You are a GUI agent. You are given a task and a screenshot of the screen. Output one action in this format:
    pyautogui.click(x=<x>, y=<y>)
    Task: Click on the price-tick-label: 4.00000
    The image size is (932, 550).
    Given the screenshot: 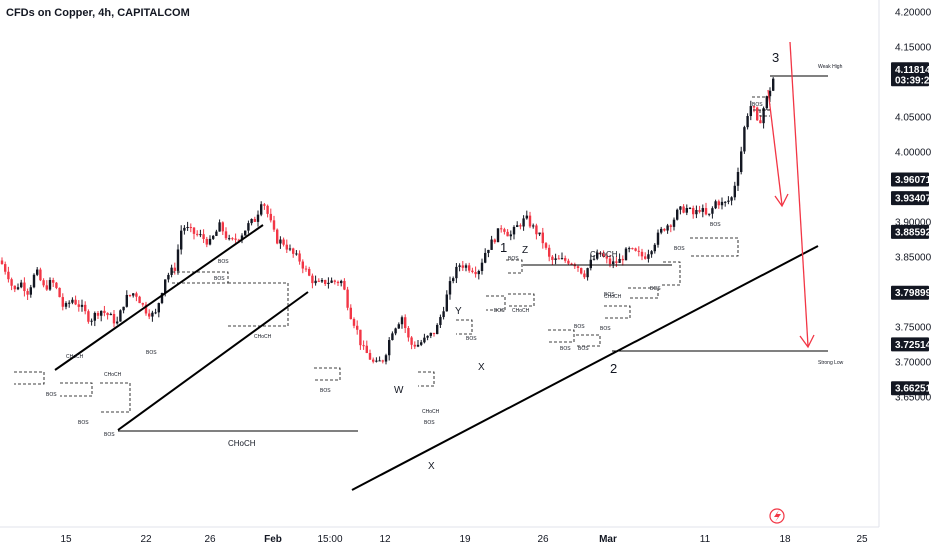 What is the action you would take?
    pyautogui.click(x=913, y=153)
    